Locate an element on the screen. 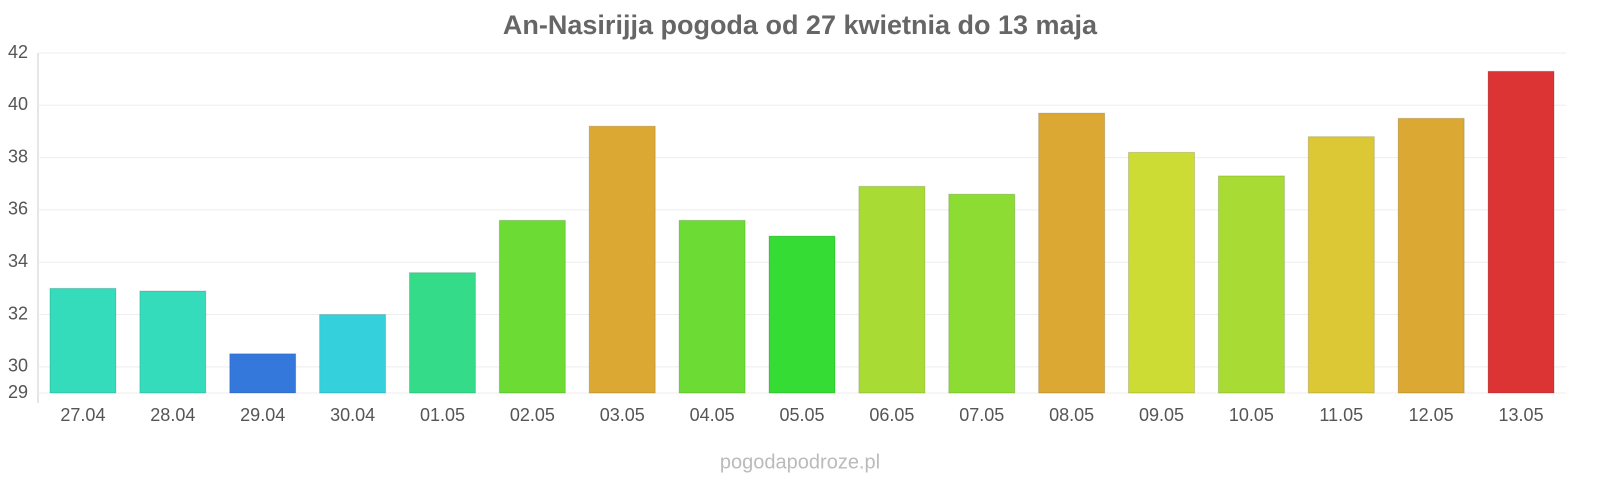  x-tick-label: 05.05 is located at coordinates (801, 415).